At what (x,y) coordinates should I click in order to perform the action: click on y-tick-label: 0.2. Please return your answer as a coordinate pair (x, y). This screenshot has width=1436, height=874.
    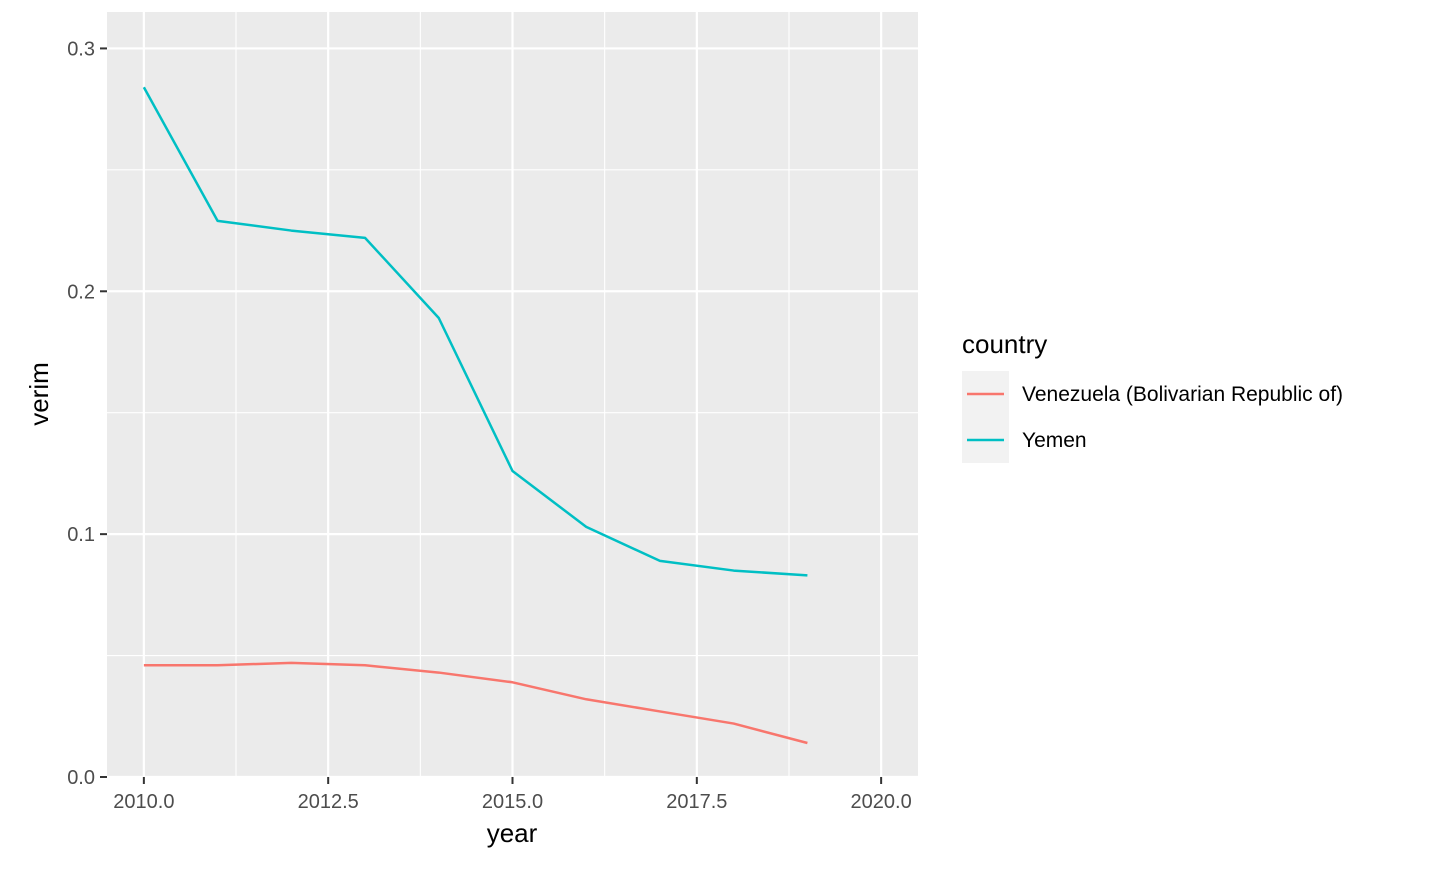
    Looking at the image, I should click on (81, 292).